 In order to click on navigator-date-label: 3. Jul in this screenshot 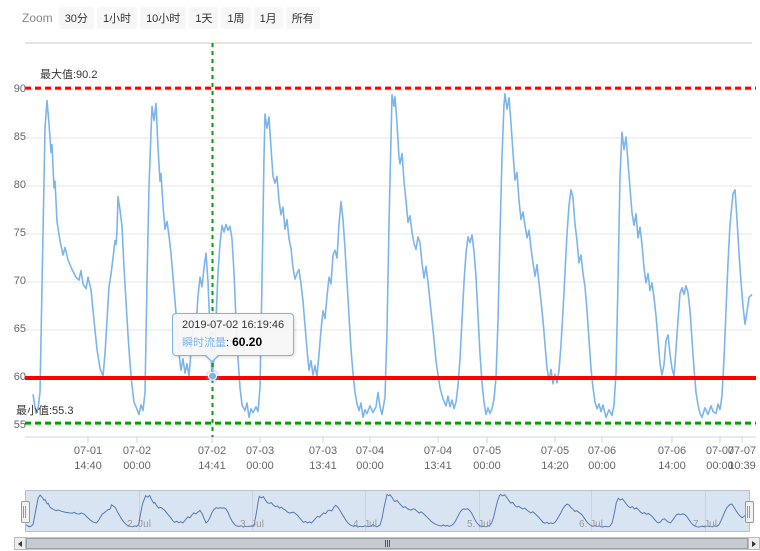, I will do `click(252, 524)`.